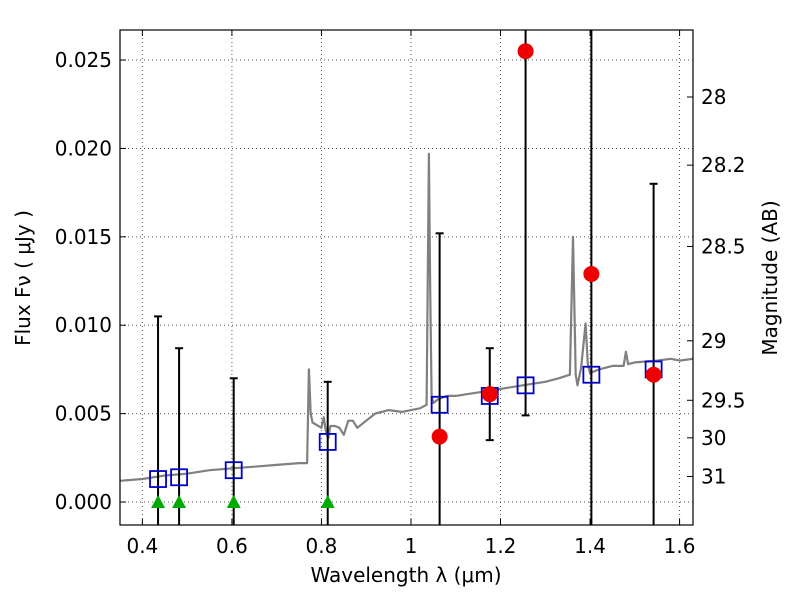 The image size is (800, 600). I want to click on y-tick-label: 0.005, so click(83, 414).